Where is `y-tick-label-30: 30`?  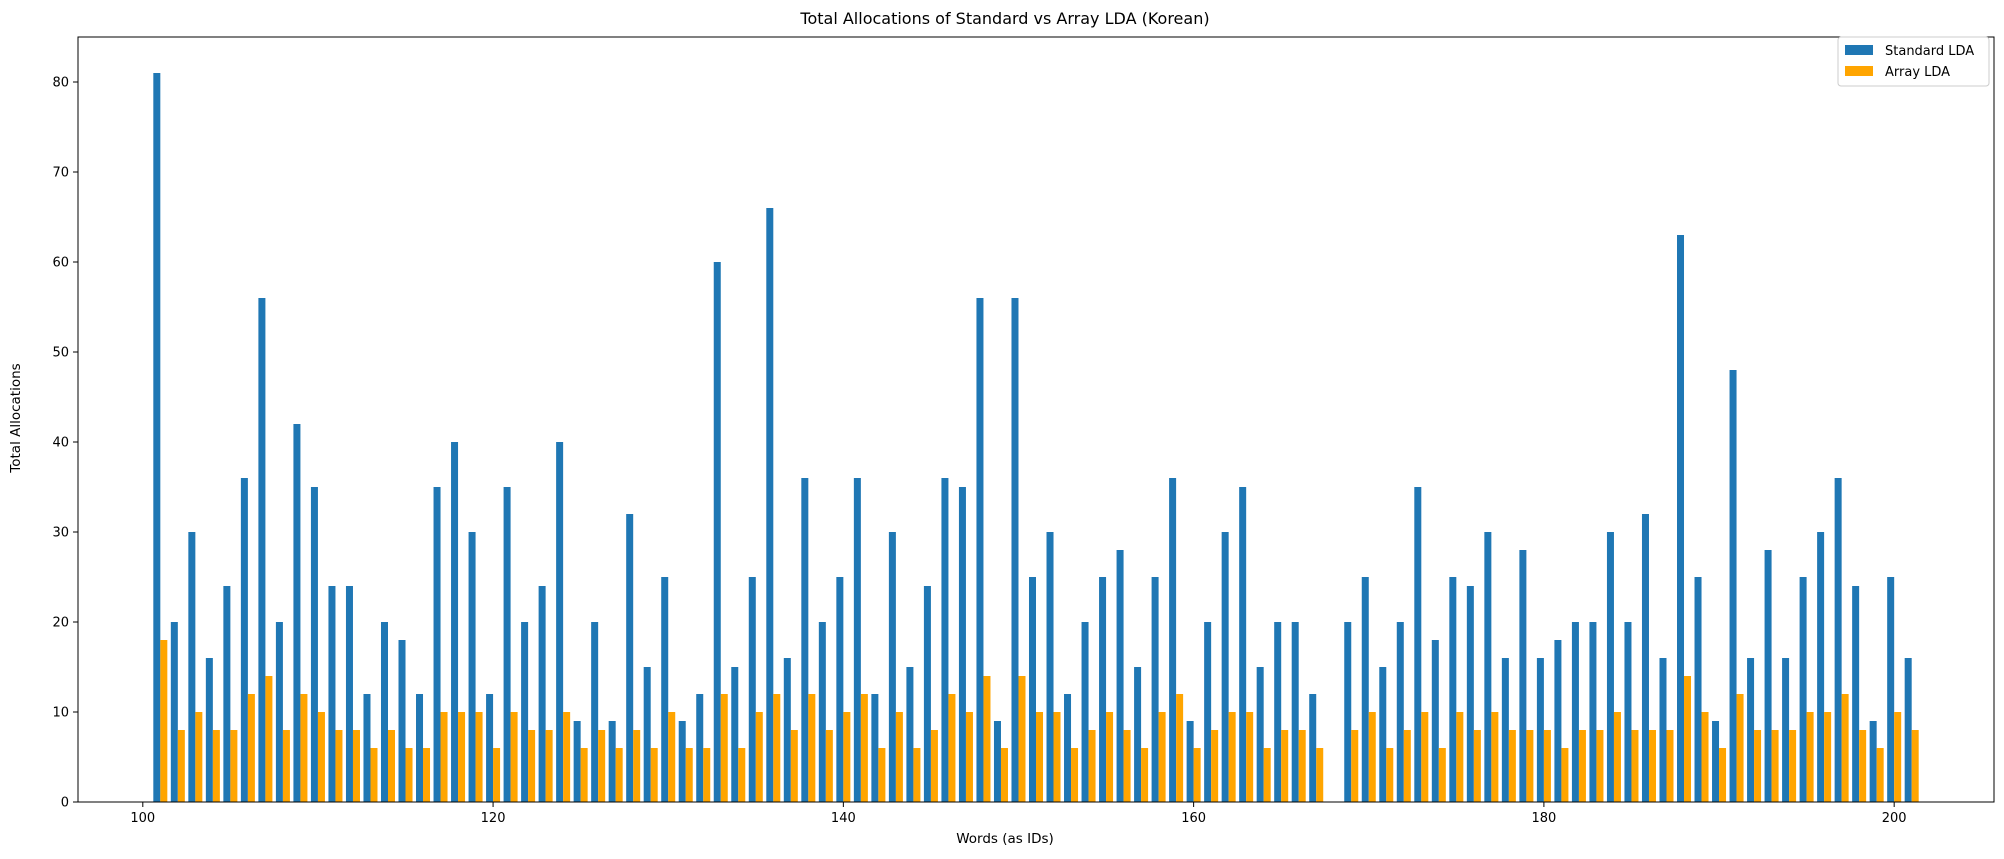
y-tick-label-30: 30 is located at coordinates (60, 533).